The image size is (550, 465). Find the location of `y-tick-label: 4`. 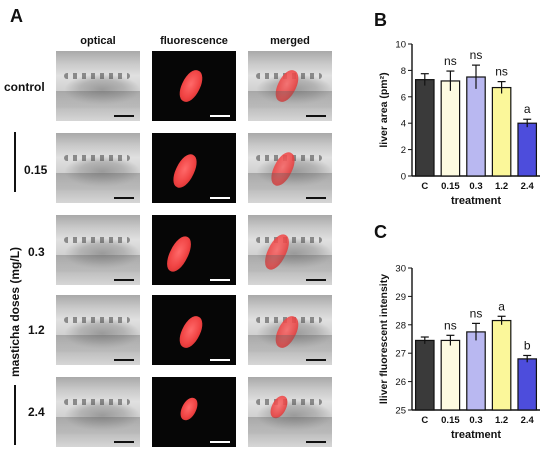

y-tick-label: 4 is located at coordinates (403, 124).